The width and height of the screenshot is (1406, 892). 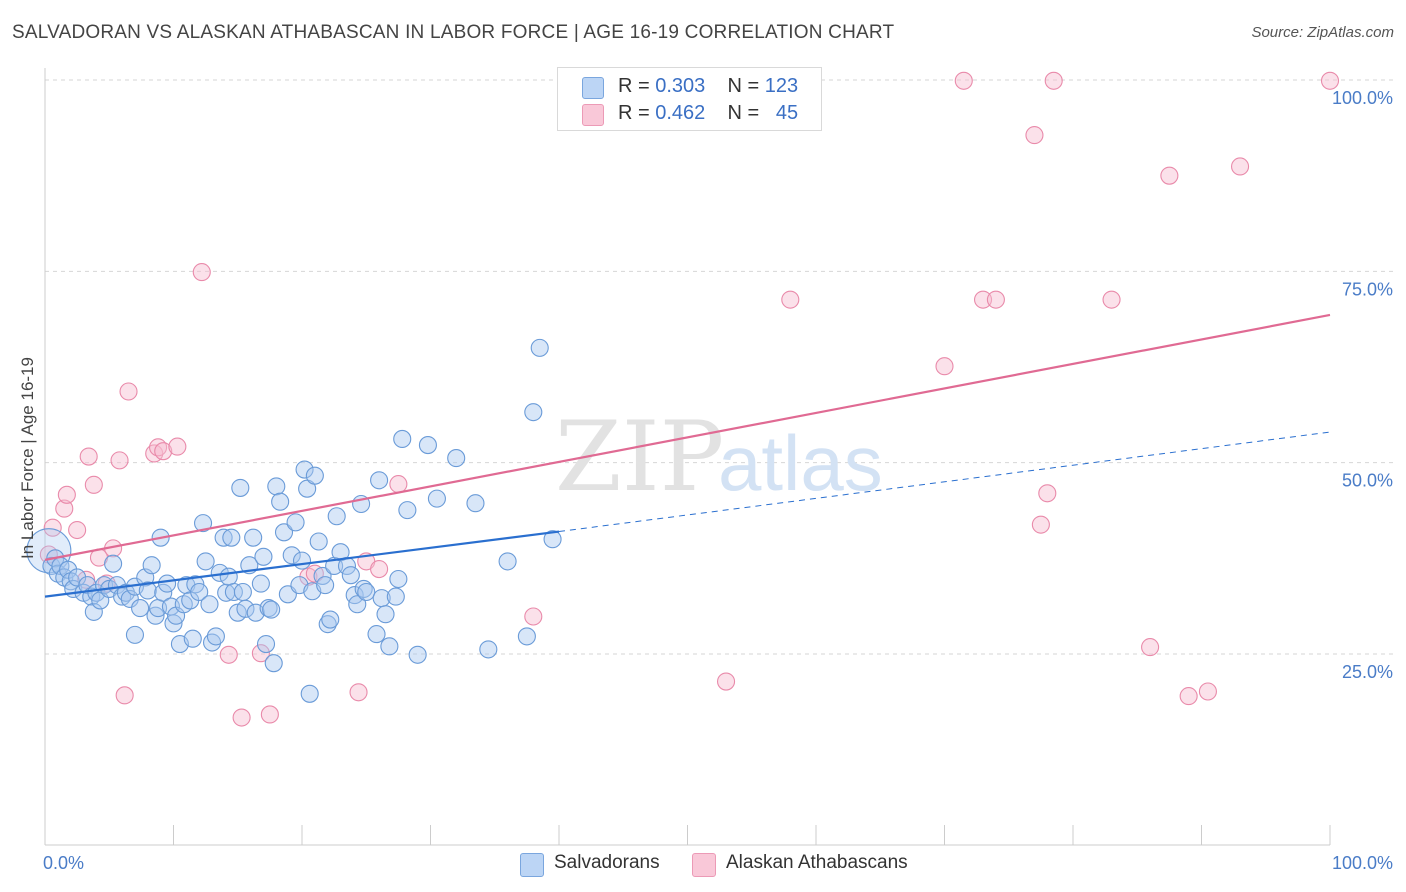 What do you see at coordinates (800, 463) in the screenshot?
I see `watermark-atlas: atlas` at bounding box center [800, 463].